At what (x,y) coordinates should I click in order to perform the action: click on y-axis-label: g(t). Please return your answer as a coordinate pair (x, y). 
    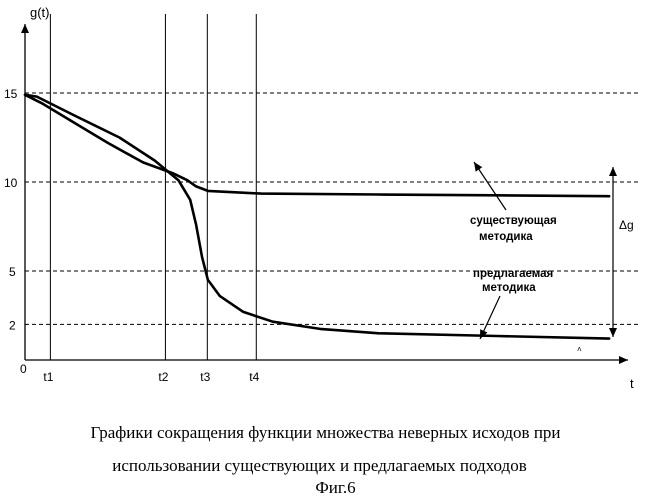
    Looking at the image, I should click on (40, 12).